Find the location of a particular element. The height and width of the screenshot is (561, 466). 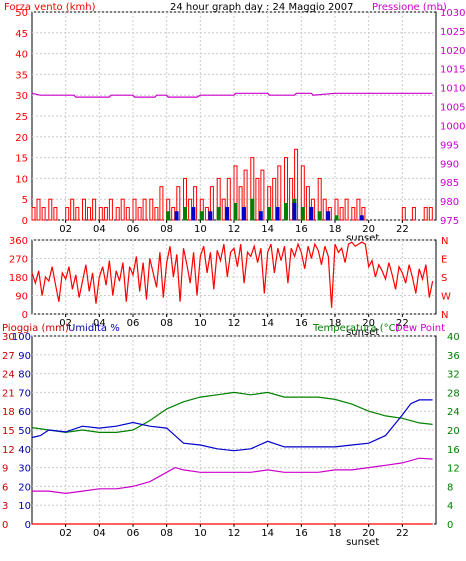

humidity-ytick-label: 30 is located at coordinates (24, 469).